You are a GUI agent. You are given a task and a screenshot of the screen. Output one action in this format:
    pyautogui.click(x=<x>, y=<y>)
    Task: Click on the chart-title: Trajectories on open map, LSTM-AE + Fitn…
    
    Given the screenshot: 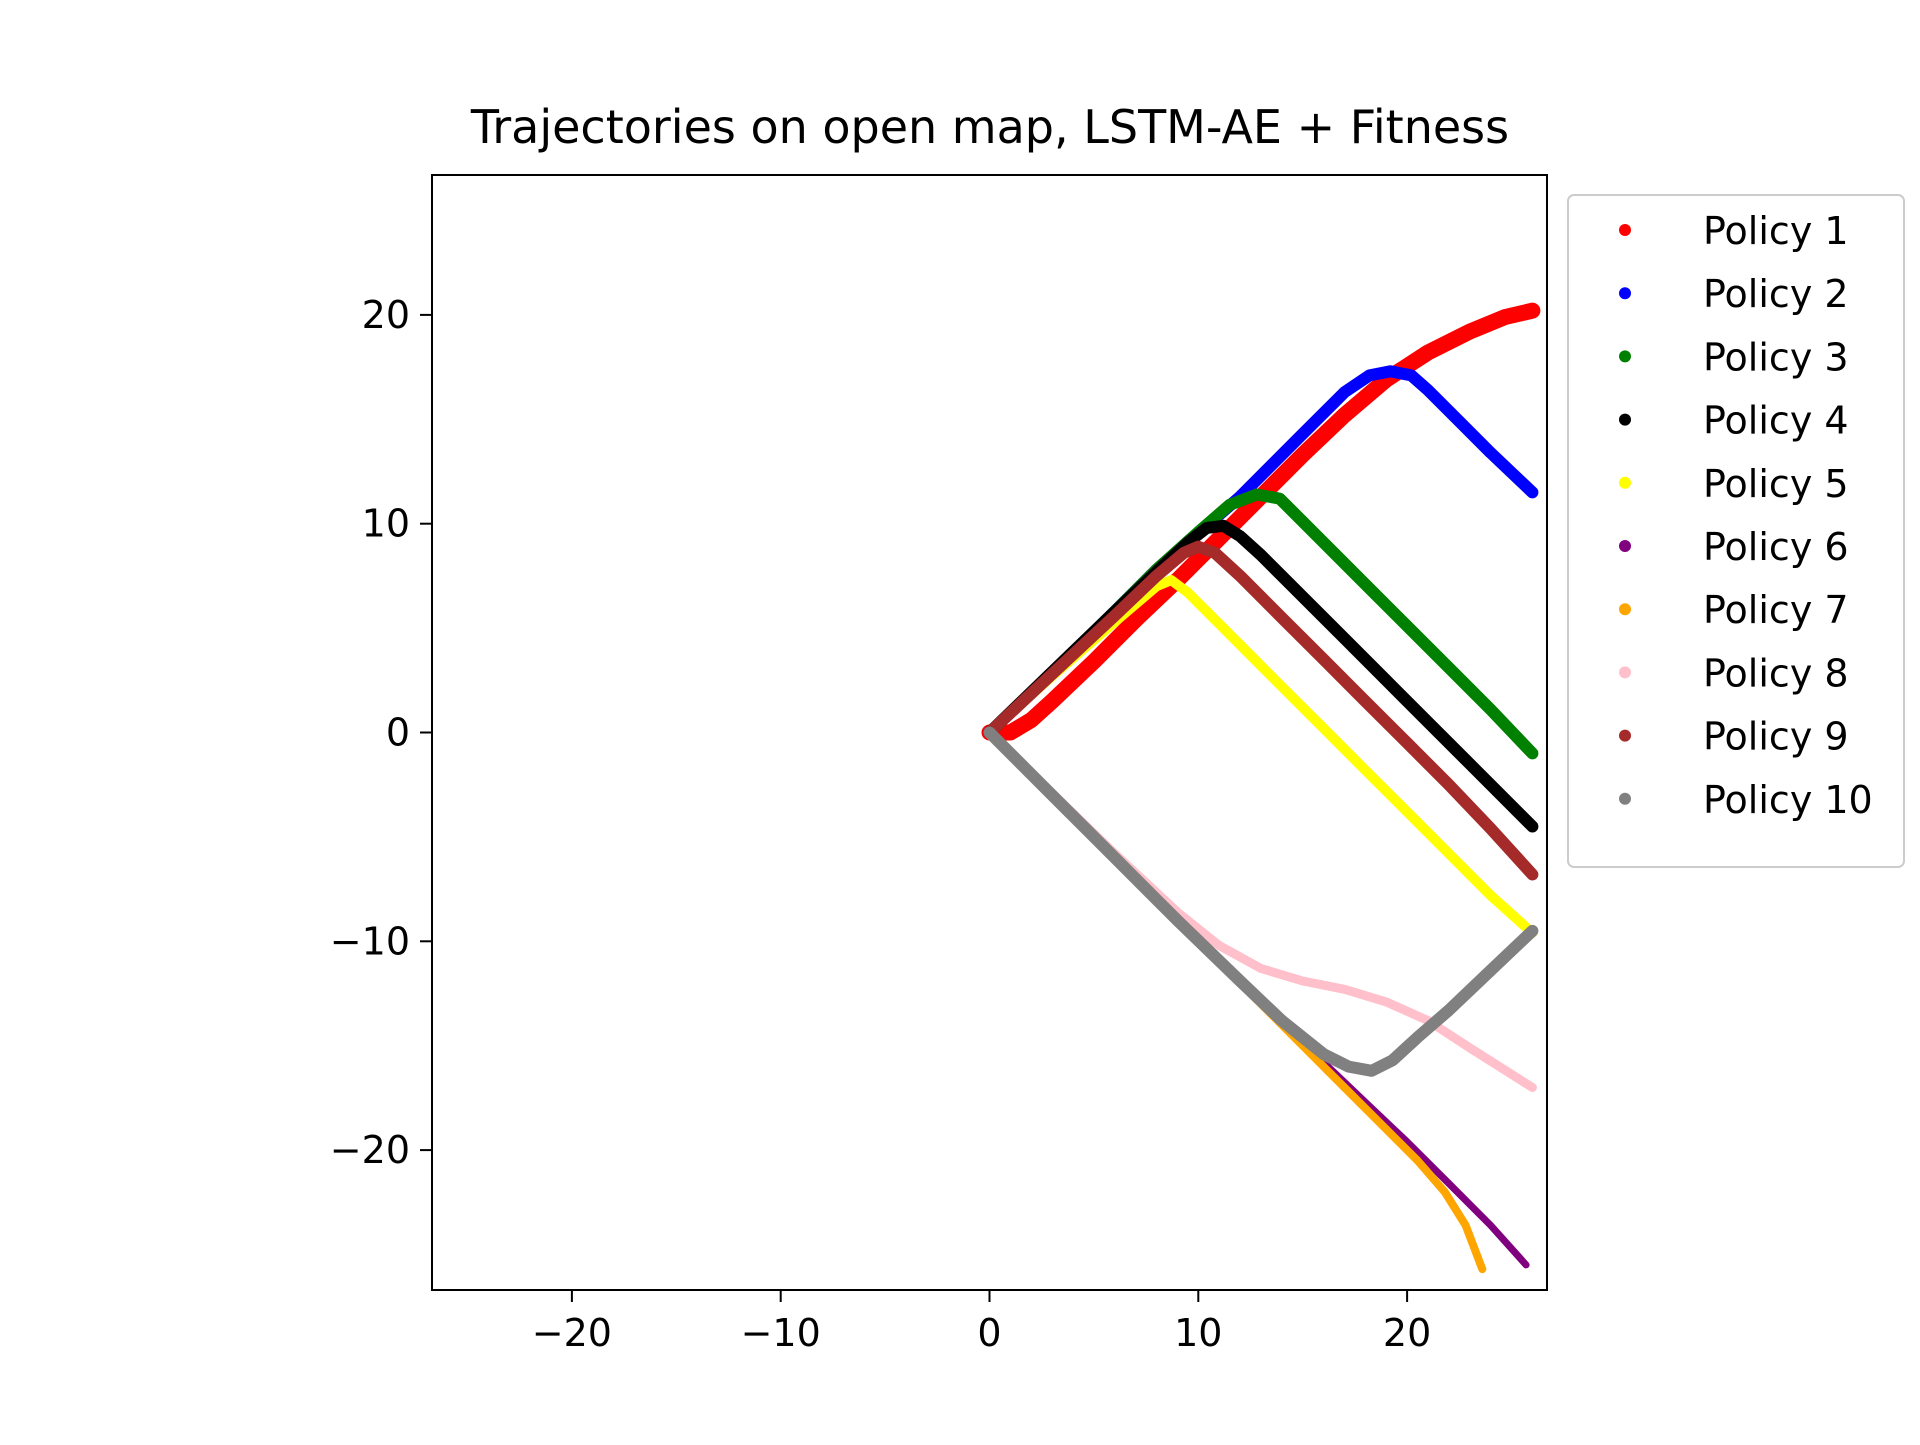 What is the action you would take?
    pyautogui.click(x=989, y=127)
    